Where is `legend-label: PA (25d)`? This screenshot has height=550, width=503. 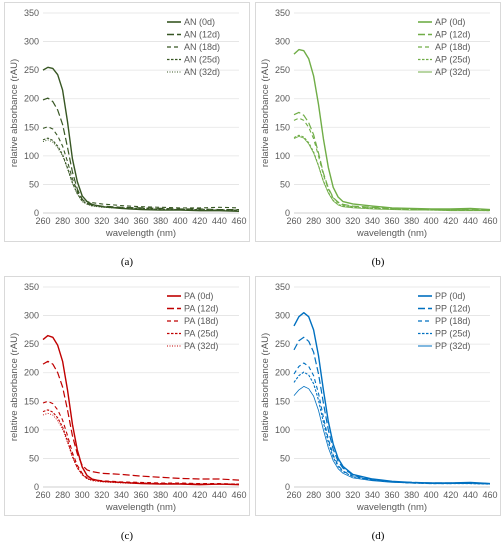 legend-label: PA (25d) is located at coordinates (201, 334).